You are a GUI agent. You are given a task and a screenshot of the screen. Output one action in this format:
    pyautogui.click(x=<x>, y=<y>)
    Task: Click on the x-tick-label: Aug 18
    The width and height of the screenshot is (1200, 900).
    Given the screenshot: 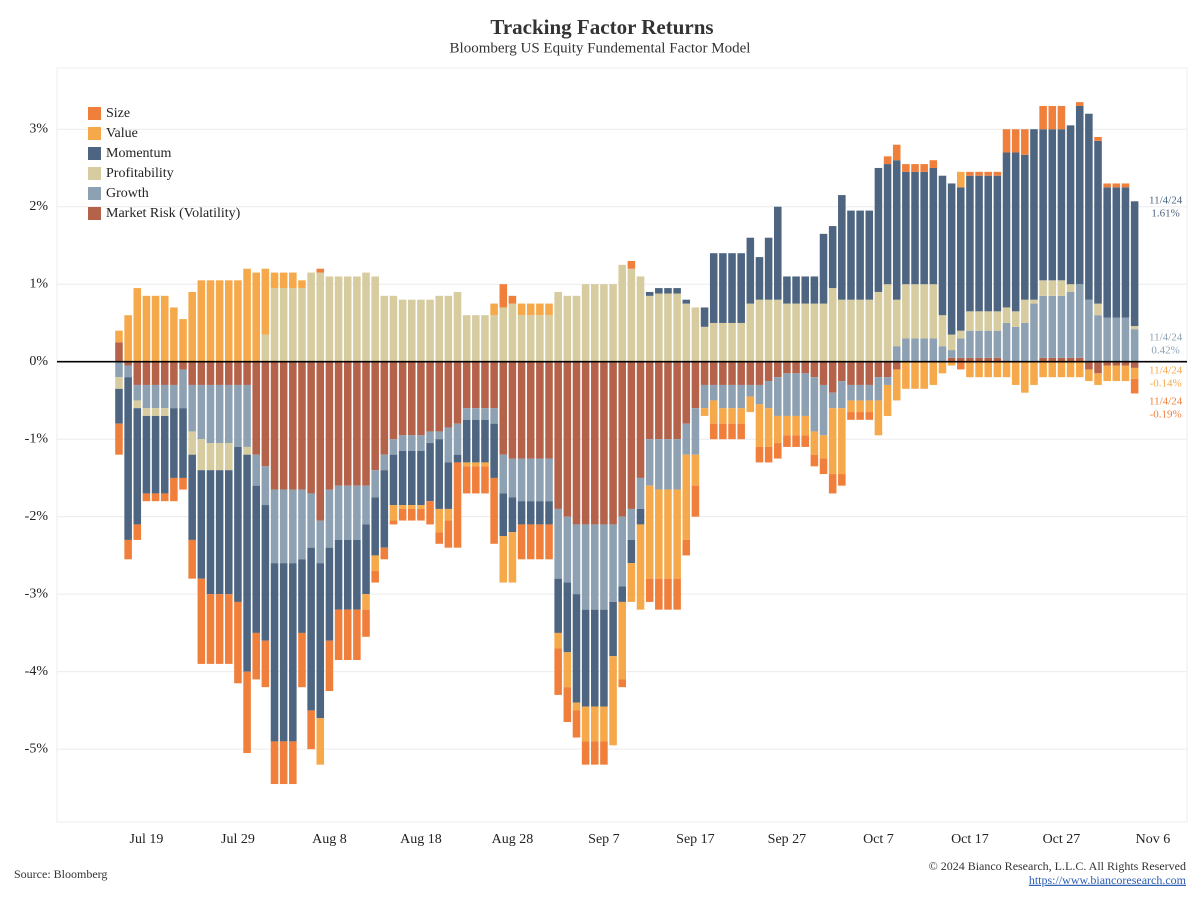 What is the action you would take?
    pyautogui.click(x=421, y=839)
    